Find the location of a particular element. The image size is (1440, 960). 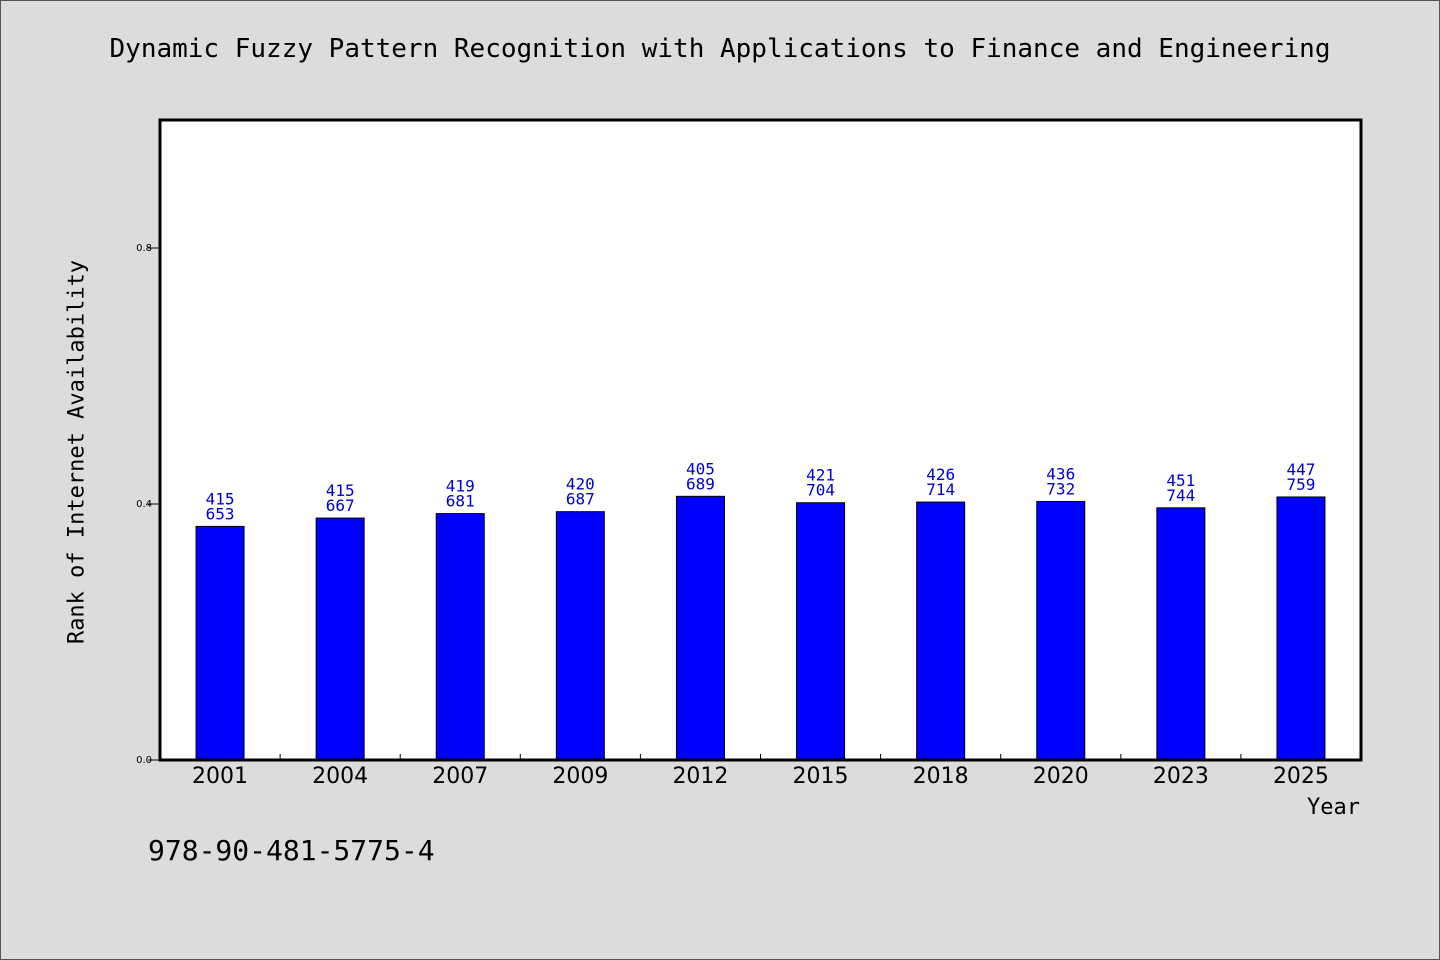

bar-label-top: 426 is located at coordinates (940, 474).